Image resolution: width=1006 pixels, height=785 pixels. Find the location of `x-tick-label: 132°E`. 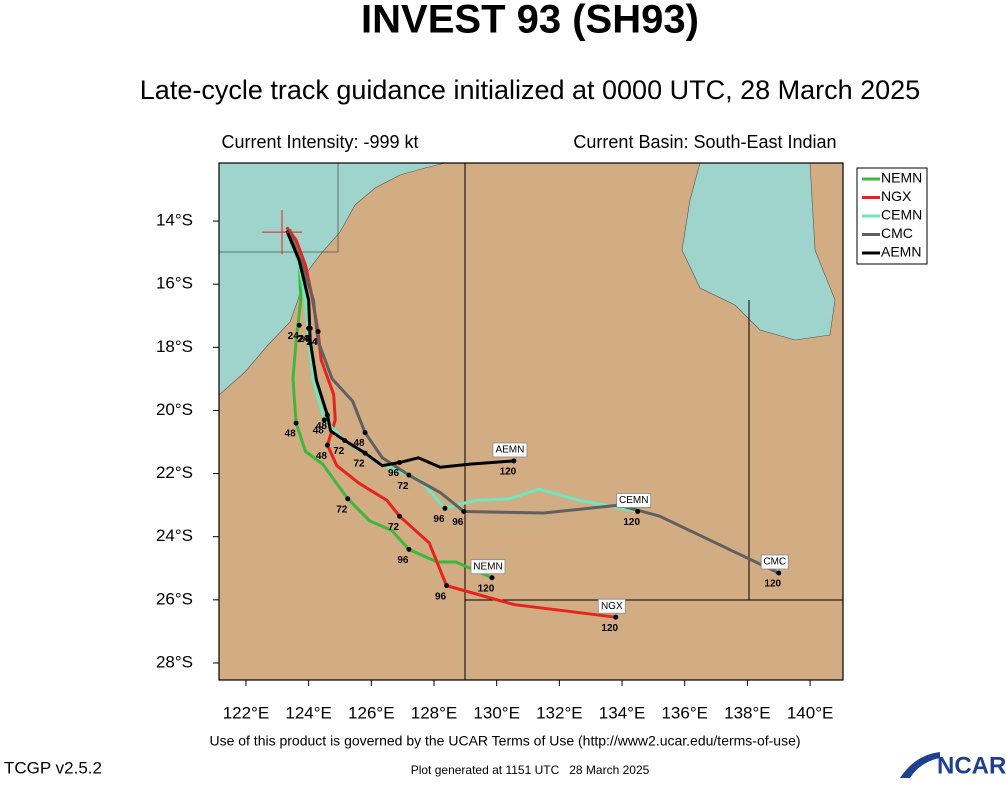

x-tick-label: 132°E is located at coordinates (559, 712).